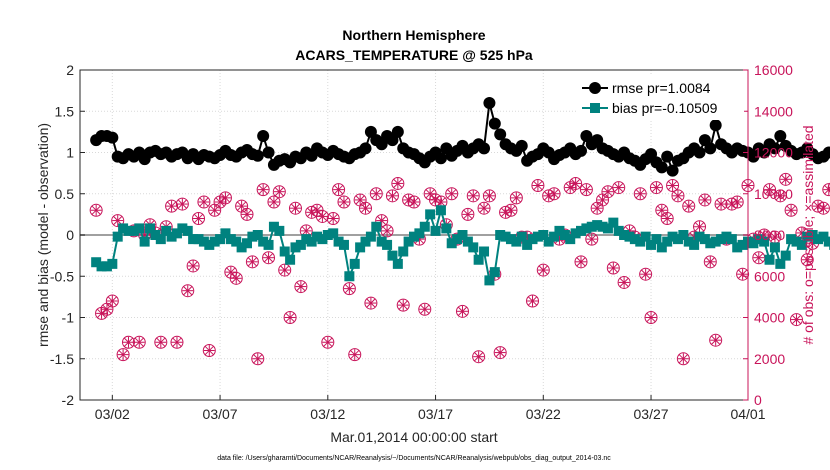 This screenshot has width=830, height=470. What do you see at coordinates (758, 400) in the screenshot?
I see `y-tick-label-right: 0` at bounding box center [758, 400].